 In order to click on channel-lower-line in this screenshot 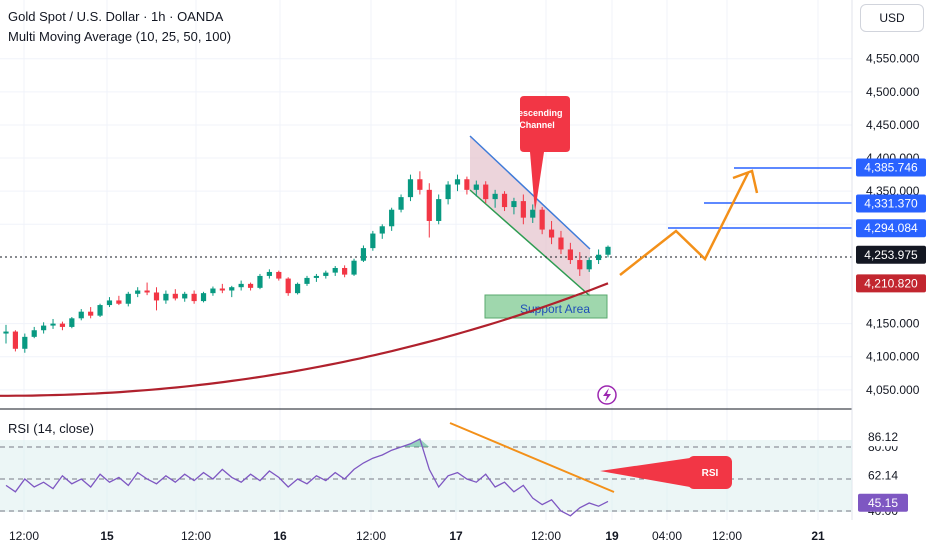, I will do `click(530, 243)`.